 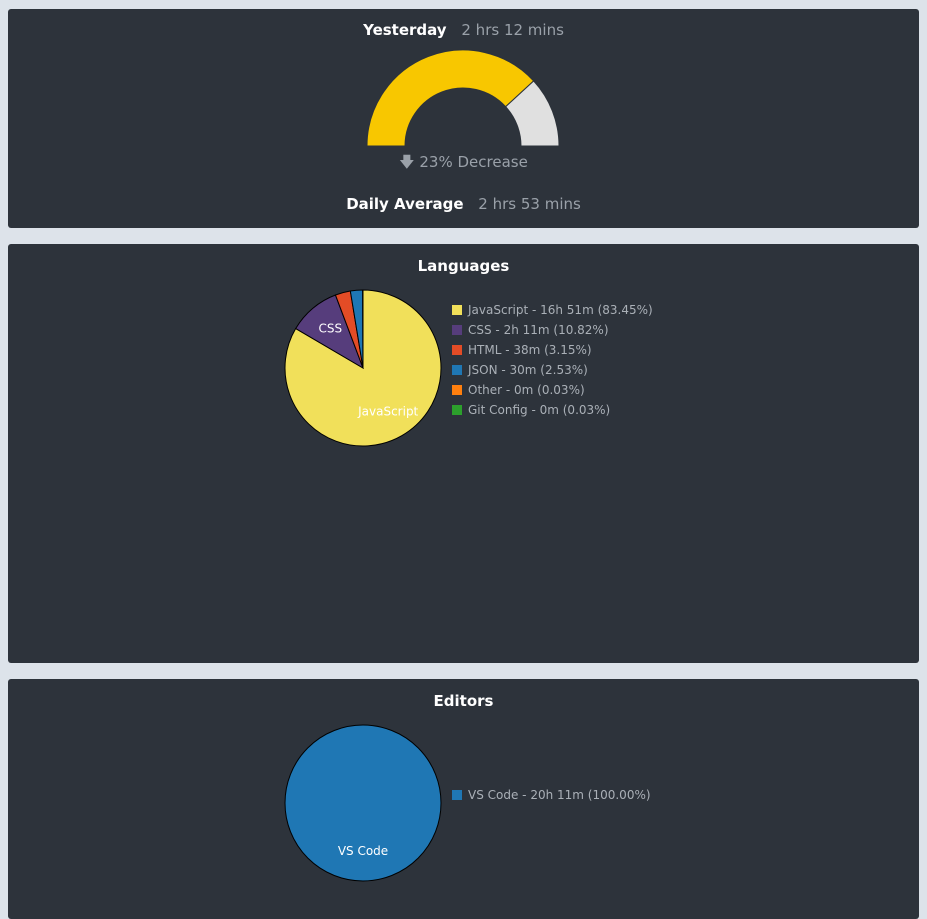 I want to click on legend-text: CSS - 2h 11m (10.82%), so click(x=538, y=330).